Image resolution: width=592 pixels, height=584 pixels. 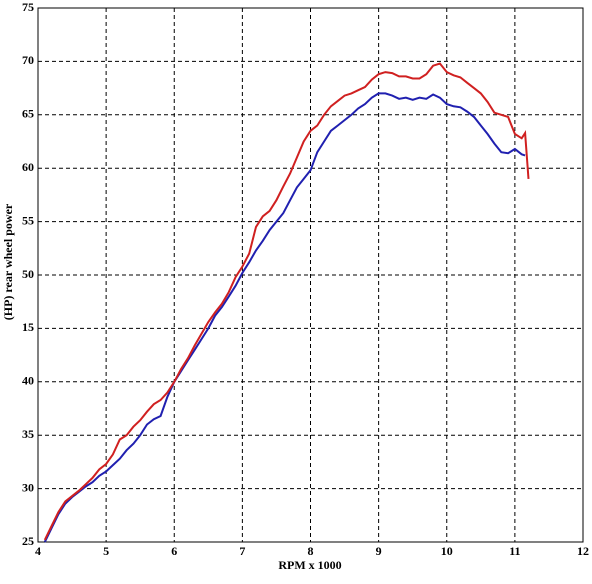 I want to click on x-tick-label: 6, so click(x=174, y=551).